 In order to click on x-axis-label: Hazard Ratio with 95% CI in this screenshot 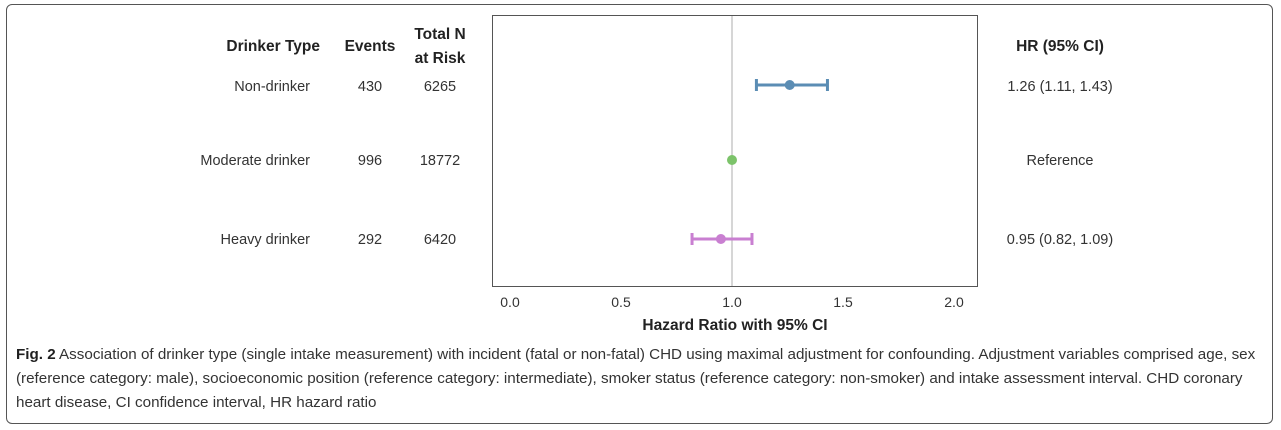, I will do `click(735, 325)`.